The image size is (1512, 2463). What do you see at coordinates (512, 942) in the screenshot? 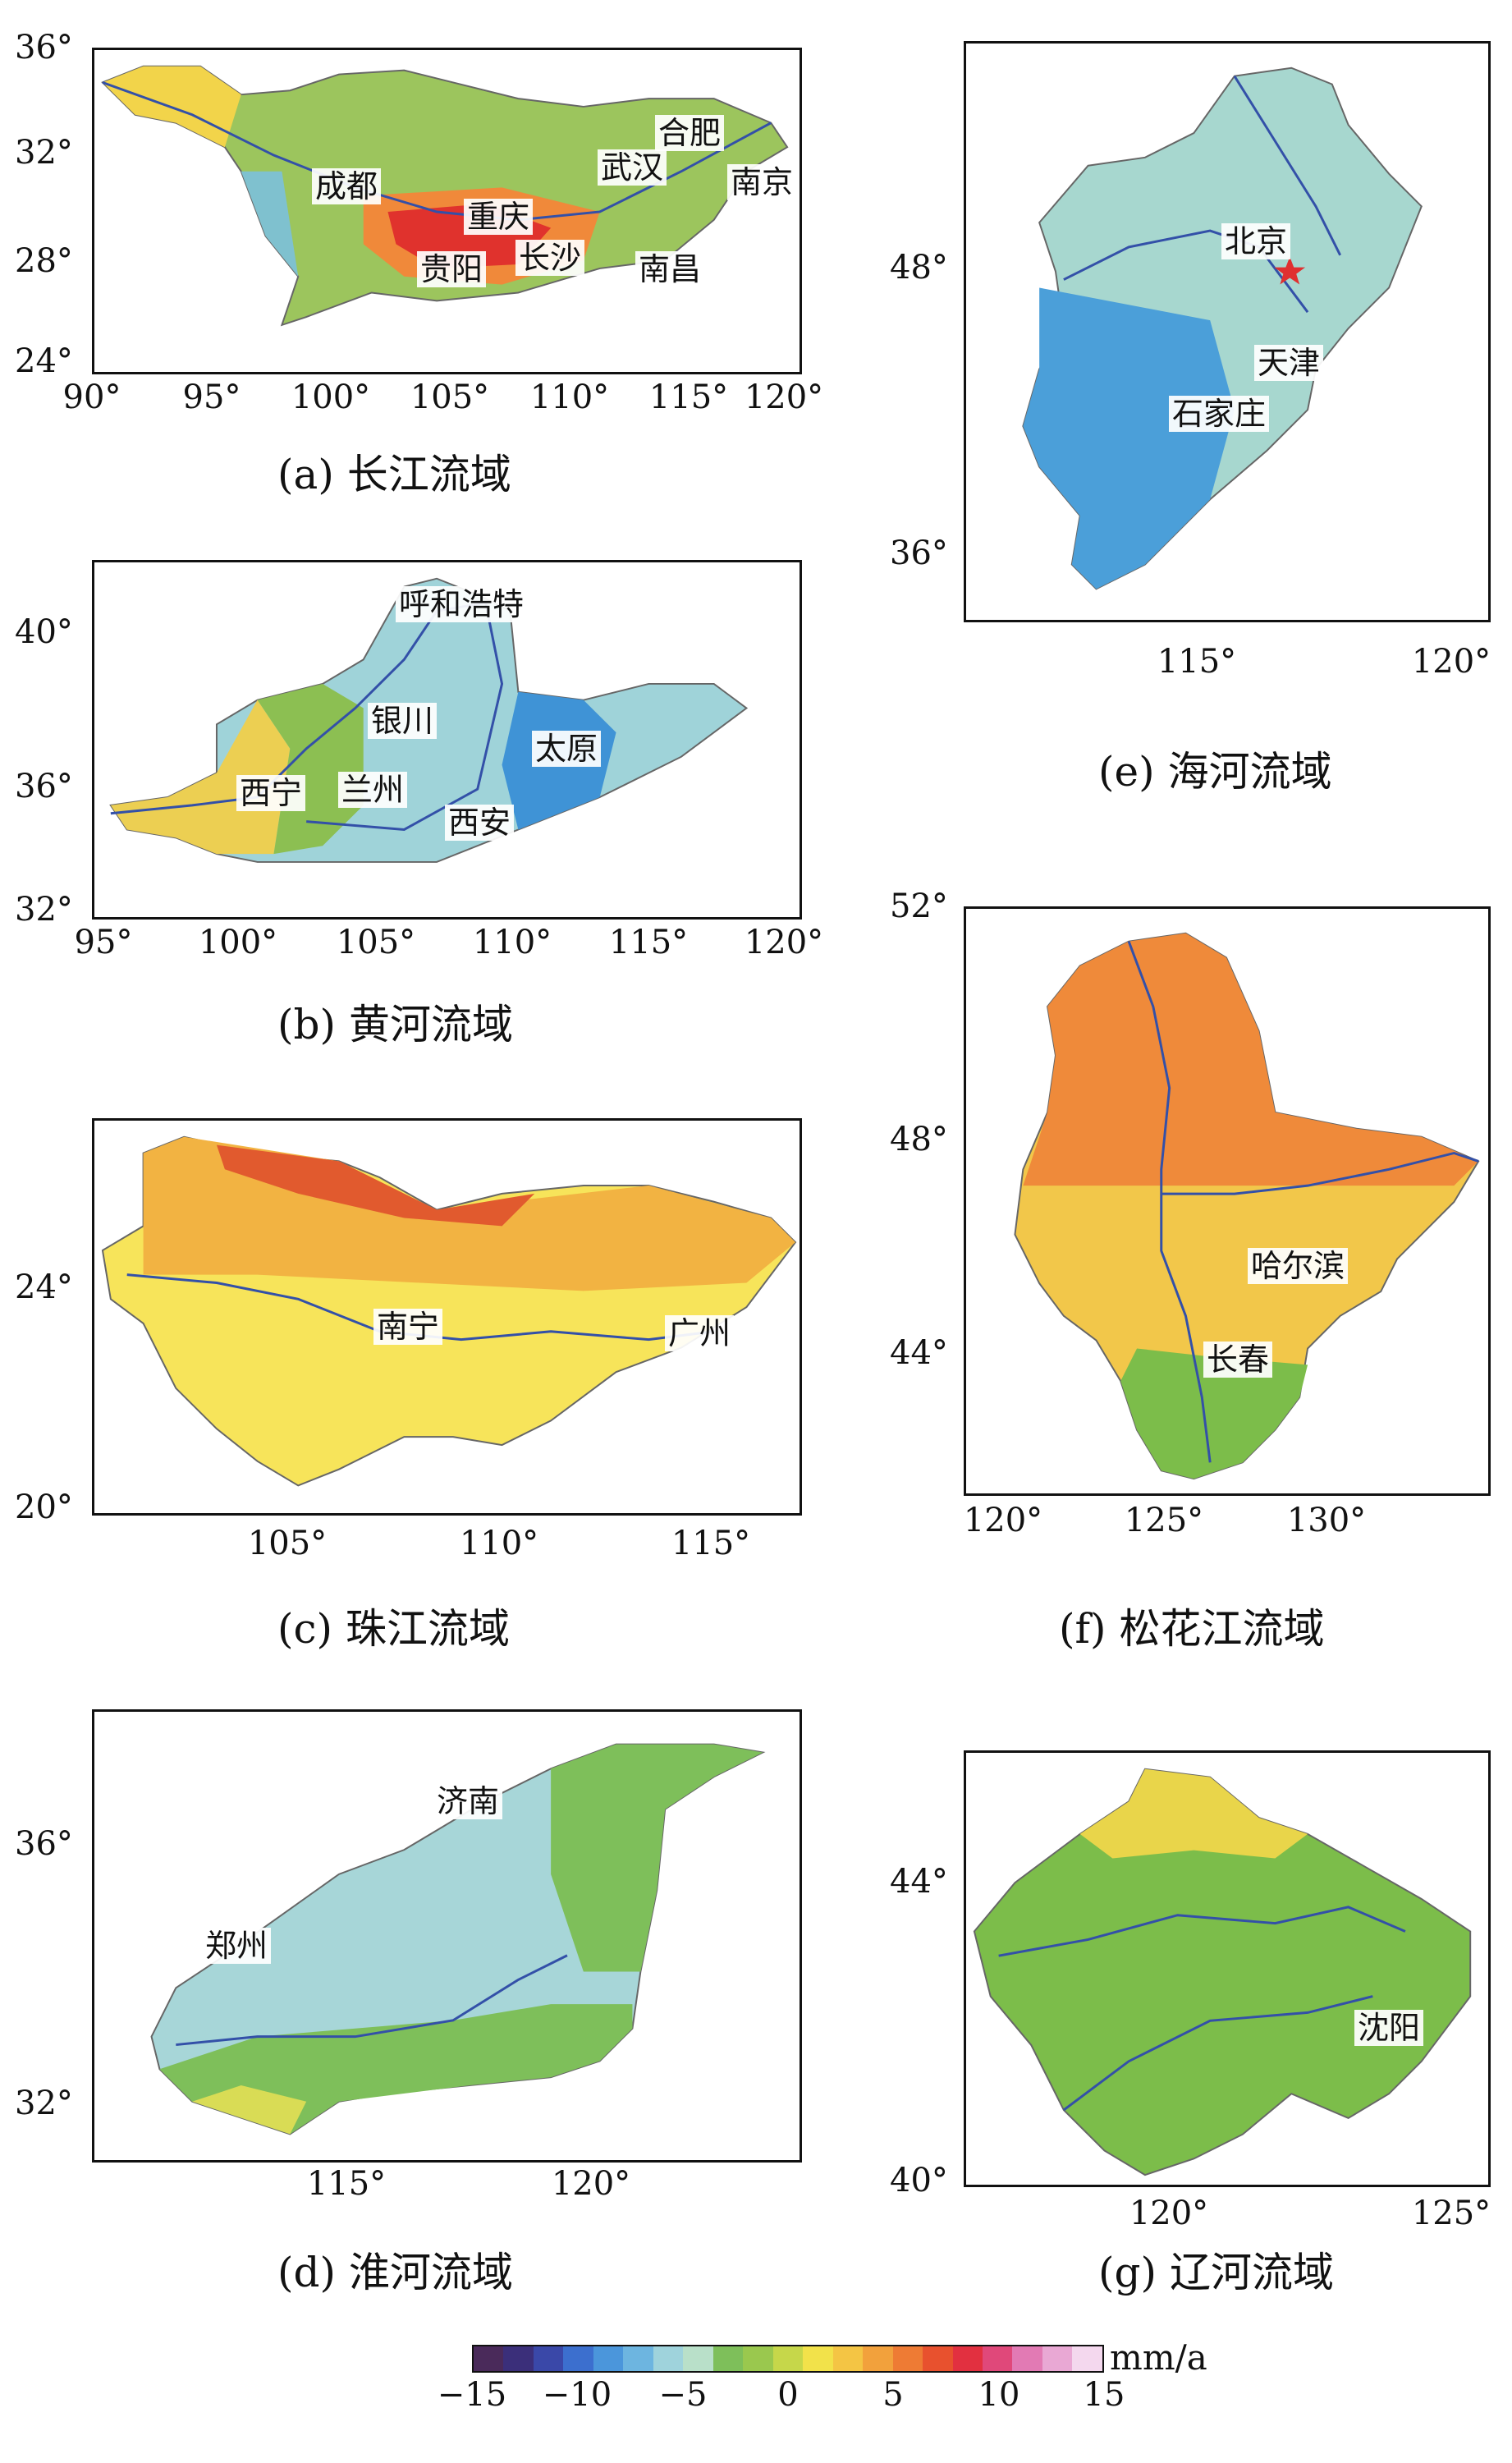
I see `x-tick-b-3: 110°` at bounding box center [512, 942].